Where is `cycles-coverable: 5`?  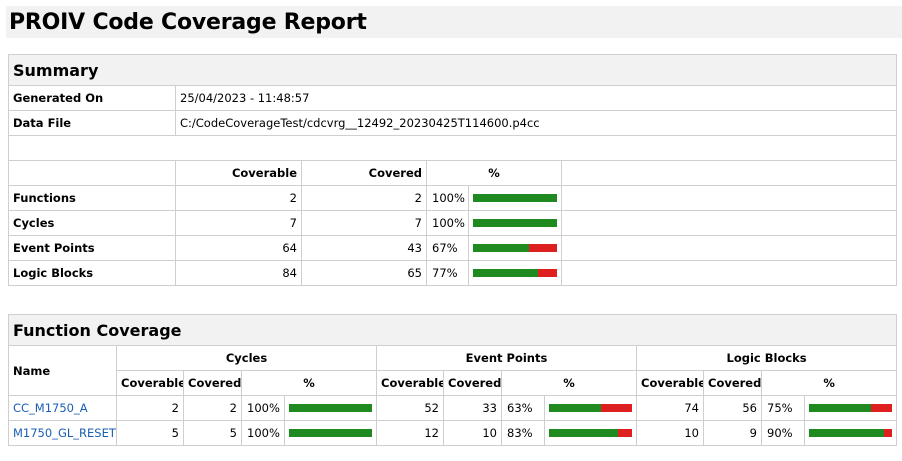 cycles-coverable: 5 is located at coordinates (150, 433).